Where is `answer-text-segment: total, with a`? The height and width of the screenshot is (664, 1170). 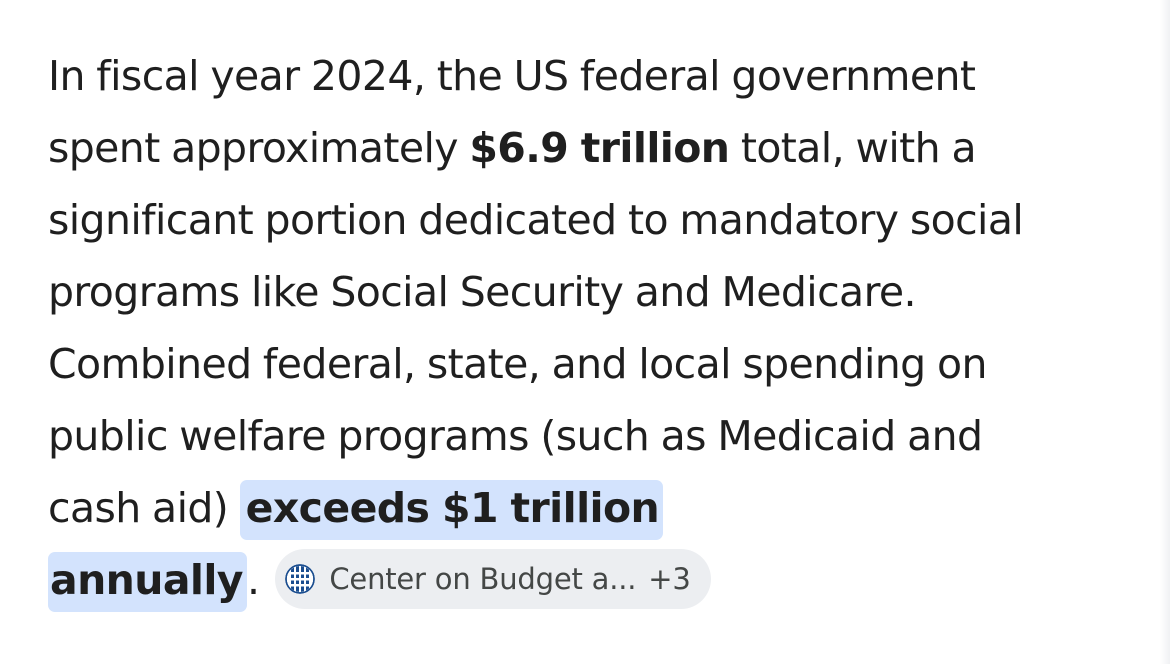 answer-text-segment: total, with a is located at coordinates (853, 148).